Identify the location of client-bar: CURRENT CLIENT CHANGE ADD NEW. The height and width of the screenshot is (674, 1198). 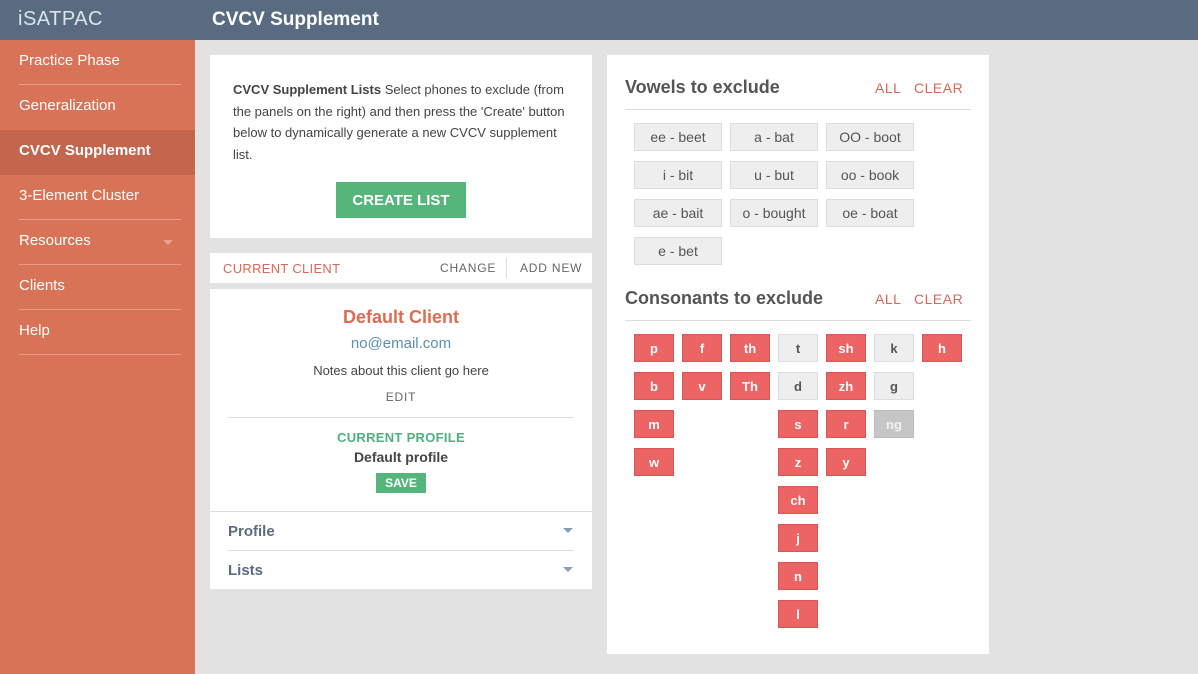
(401, 268).